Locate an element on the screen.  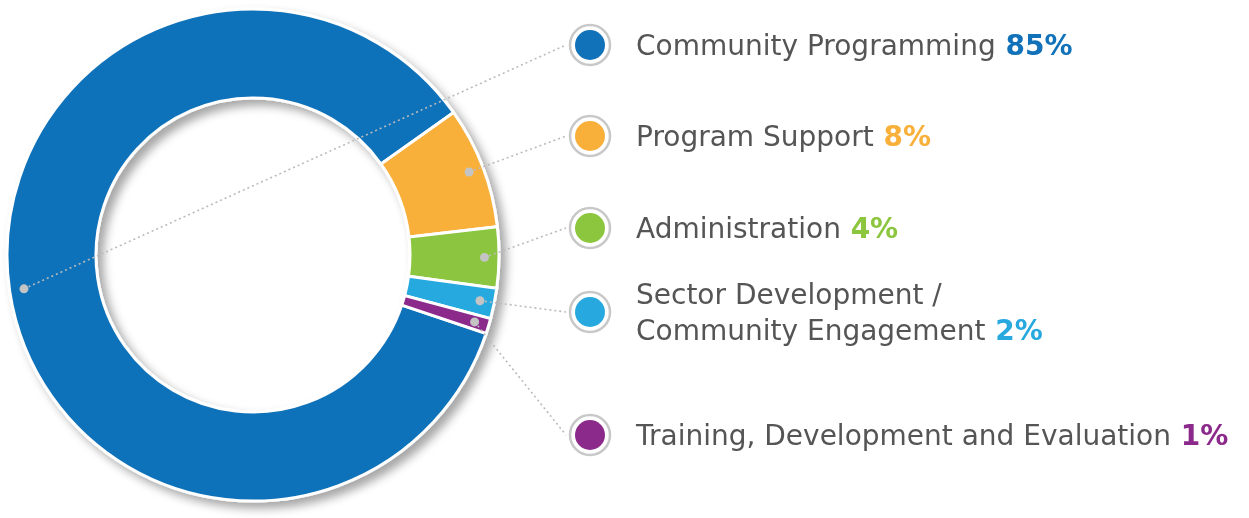
data-label: 85% is located at coordinates (1034, 45).